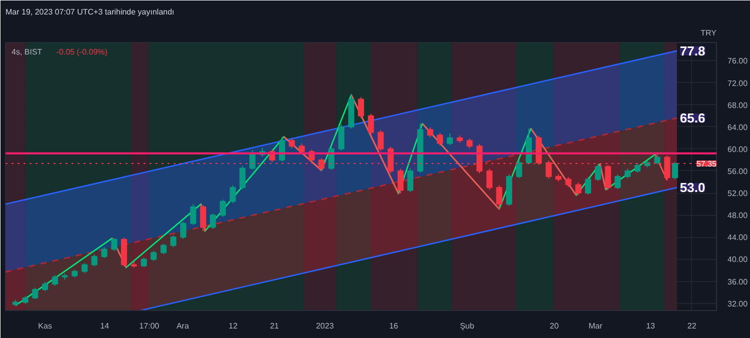  I want to click on x-tick-label: 16, so click(394, 326).